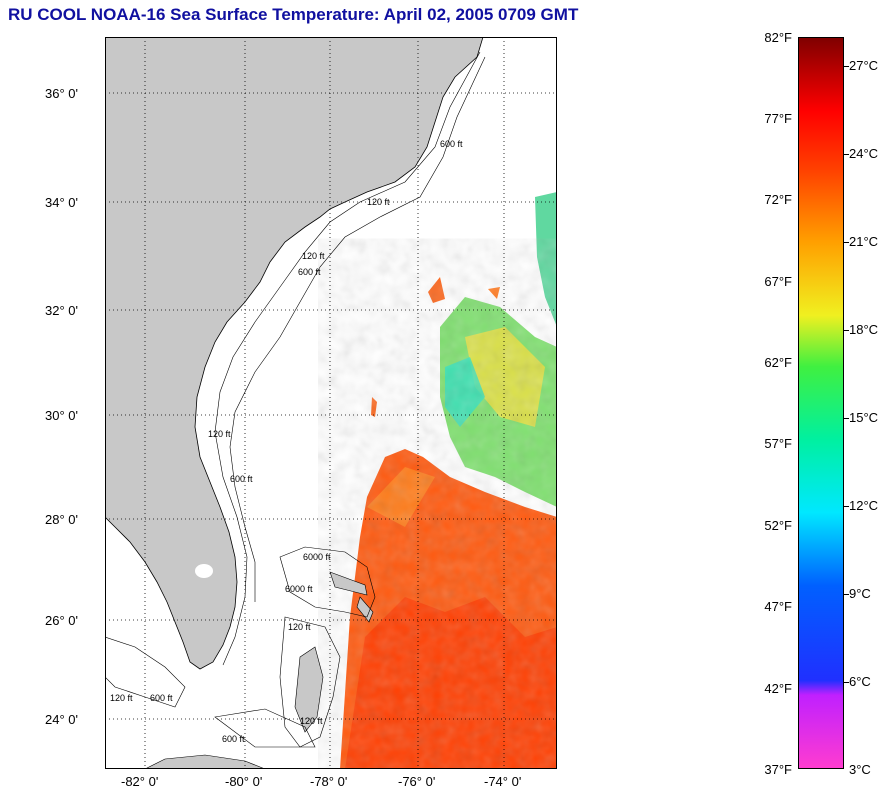 The height and width of the screenshot is (793, 889). Describe the element at coordinates (61, 310) in the screenshot. I see `lat-label-32: 32° 0'` at that location.